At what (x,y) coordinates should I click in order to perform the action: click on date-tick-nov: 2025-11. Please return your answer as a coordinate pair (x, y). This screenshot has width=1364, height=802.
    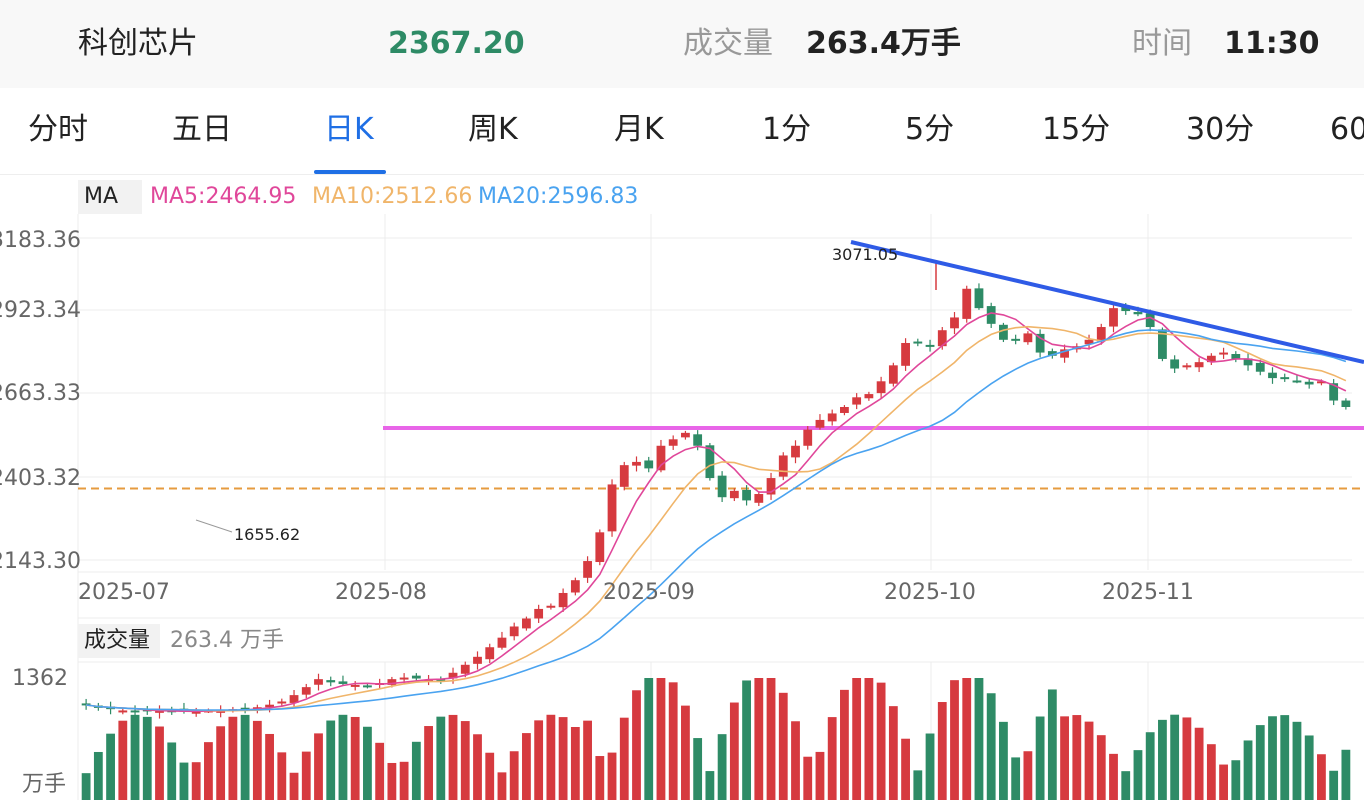
    Looking at the image, I should click on (1148, 592).